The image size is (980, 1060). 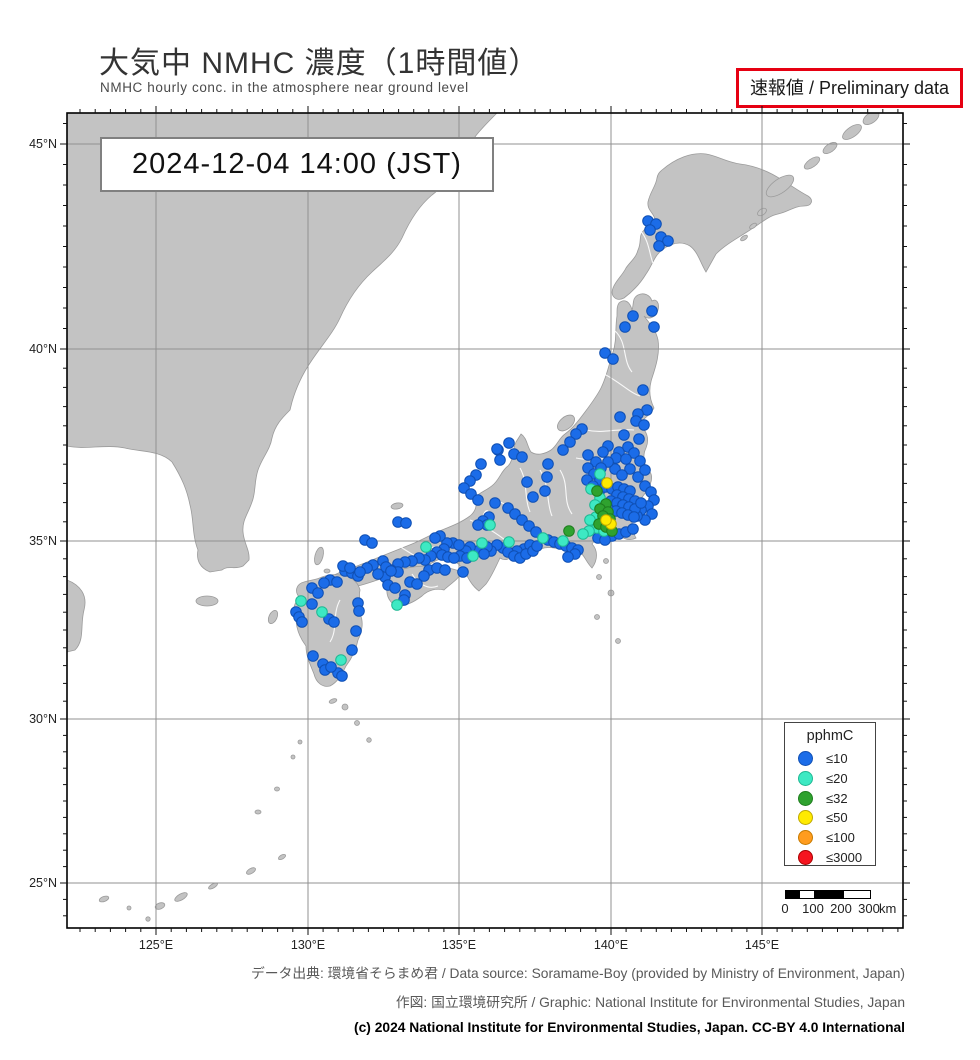 What do you see at coordinates (830, 838) in the screenshot?
I see `legend-item: ≤100` at bounding box center [830, 838].